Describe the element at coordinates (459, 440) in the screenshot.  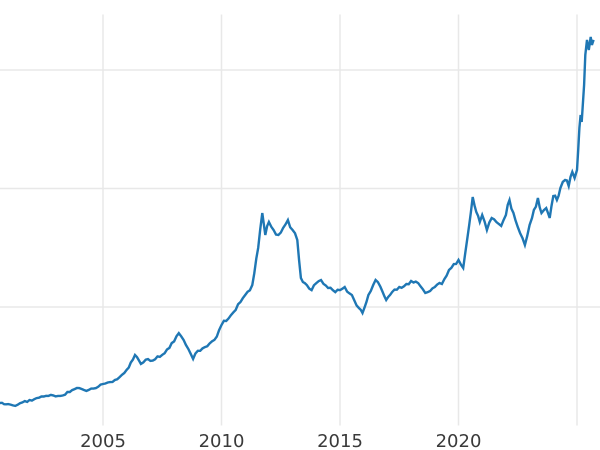
I see `x-tick-2020: 2020` at that location.